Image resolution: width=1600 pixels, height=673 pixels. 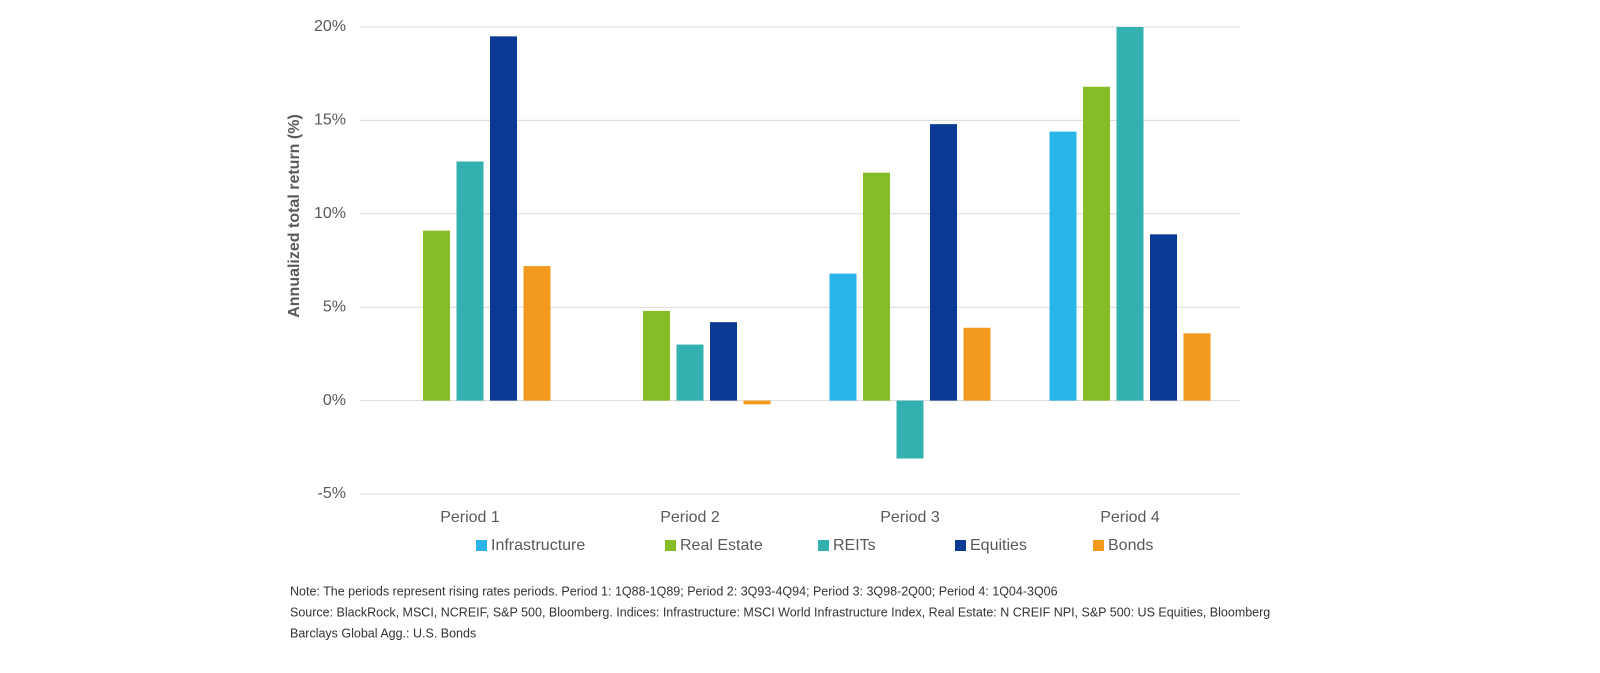 What do you see at coordinates (1130, 517) in the screenshot?
I see `x-tick-label: Period 4` at bounding box center [1130, 517].